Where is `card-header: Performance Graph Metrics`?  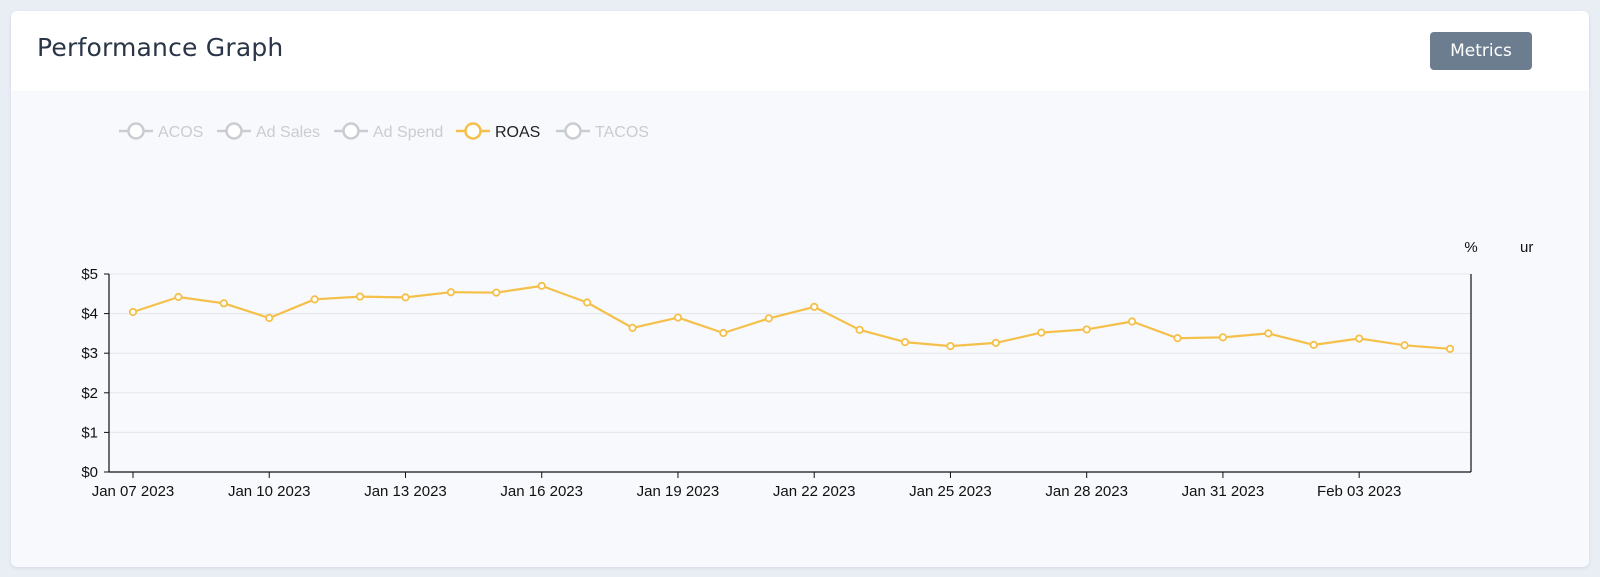 card-header: Performance Graph Metrics is located at coordinates (800, 51).